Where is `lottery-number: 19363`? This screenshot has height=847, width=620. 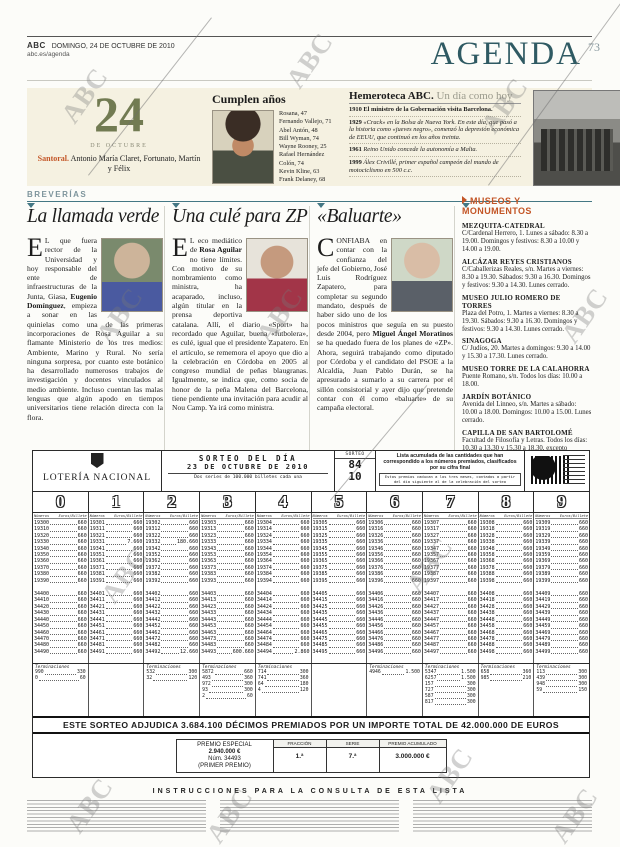 lottery-number: 19363 is located at coordinates (209, 561).